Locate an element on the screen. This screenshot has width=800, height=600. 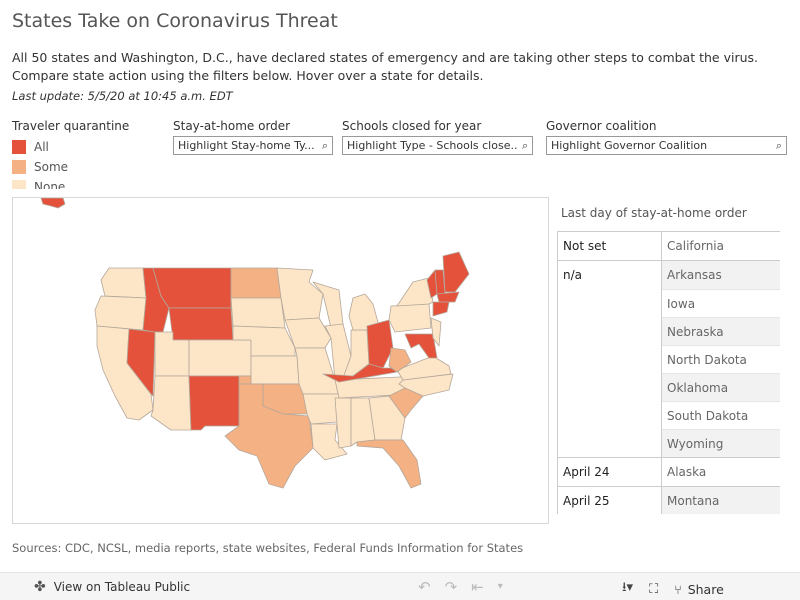
group-label: April 24 is located at coordinates (610, 472).